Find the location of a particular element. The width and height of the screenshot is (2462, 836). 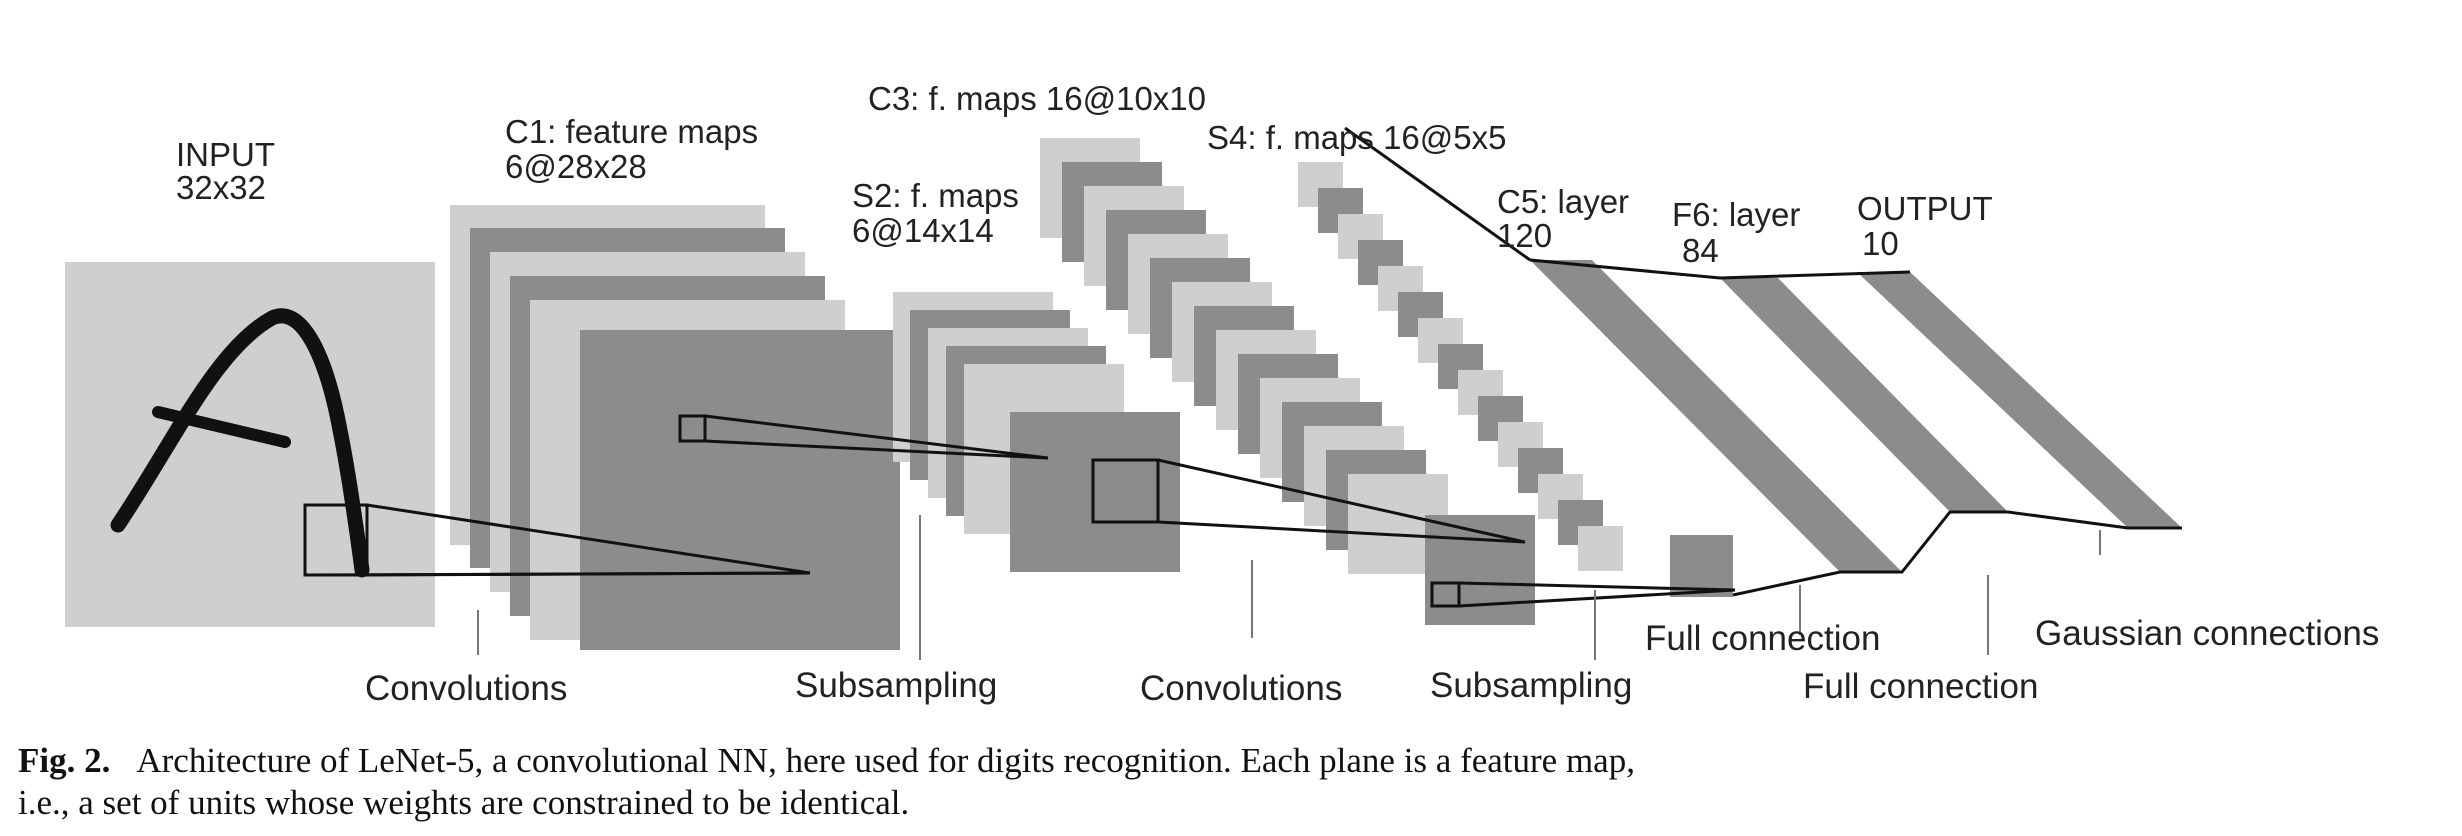

input-digit-a-bar is located at coordinates (221, 427).